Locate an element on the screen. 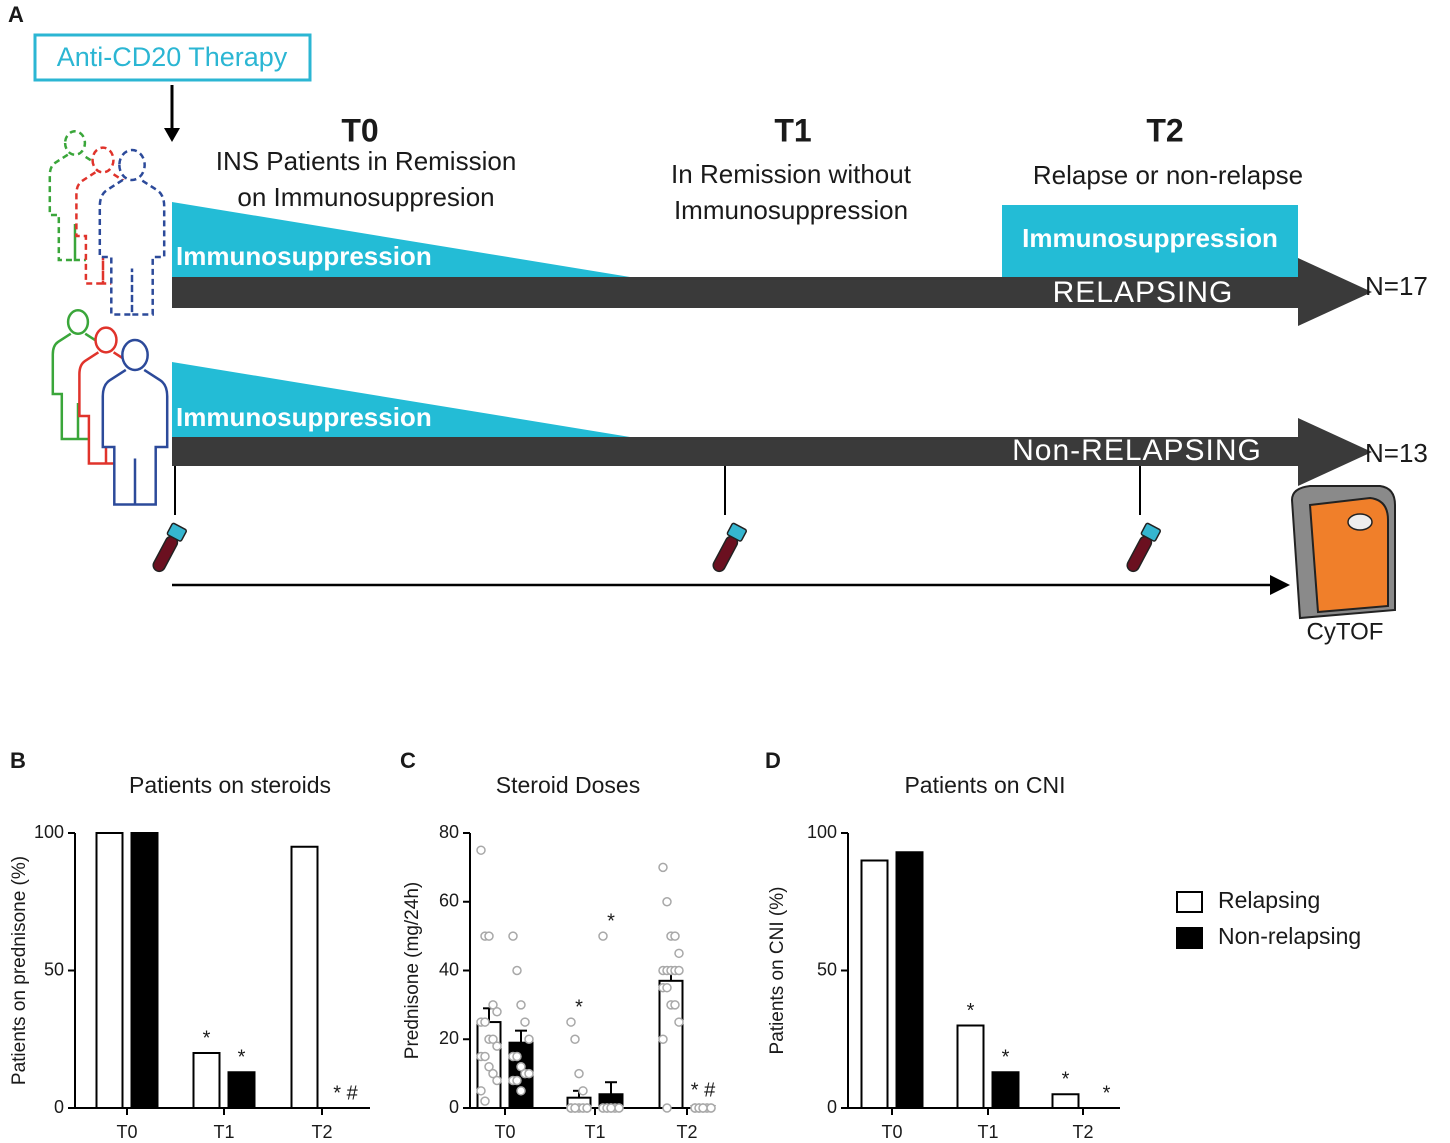 This screenshot has height=1143, width=1450. chart-title: Patients on steroids is located at coordinates (230, 785).